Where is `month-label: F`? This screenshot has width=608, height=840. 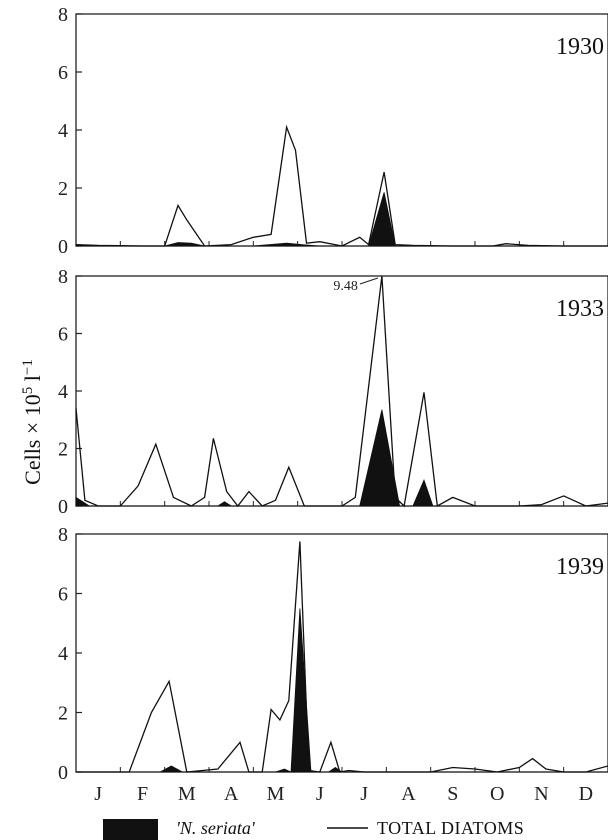
month-label: F is located at coordinates (142, 794).